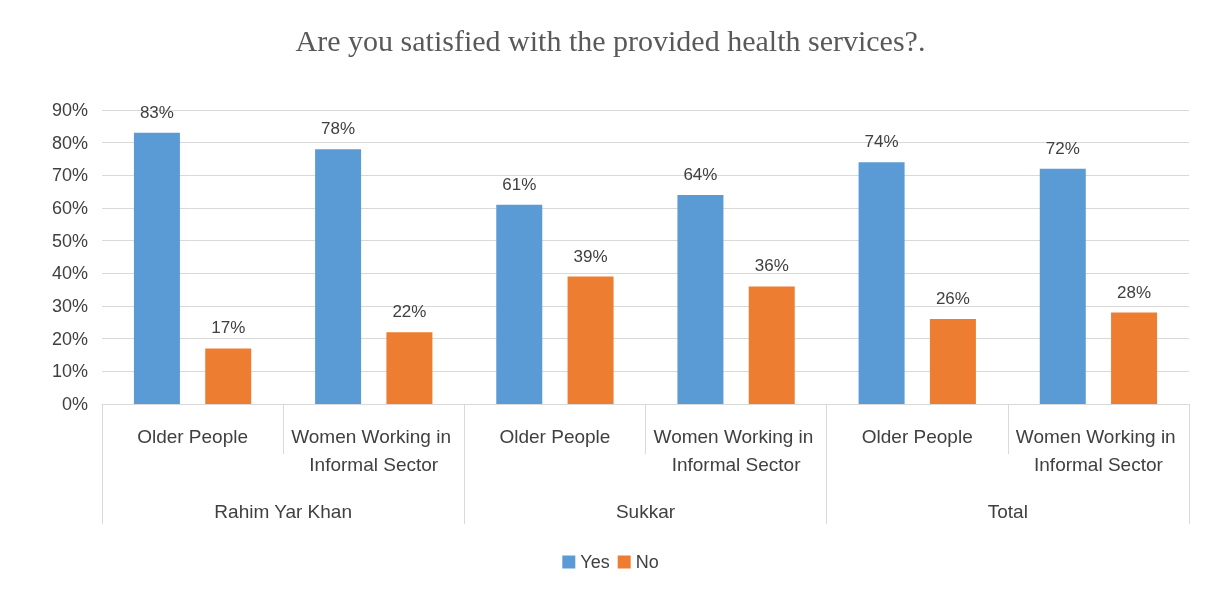 The image size is (1221, 594). What do you see at coordinates (338, 129) in the screenshot?
I see `data-label: 78%` at bounding box center [338, 129].